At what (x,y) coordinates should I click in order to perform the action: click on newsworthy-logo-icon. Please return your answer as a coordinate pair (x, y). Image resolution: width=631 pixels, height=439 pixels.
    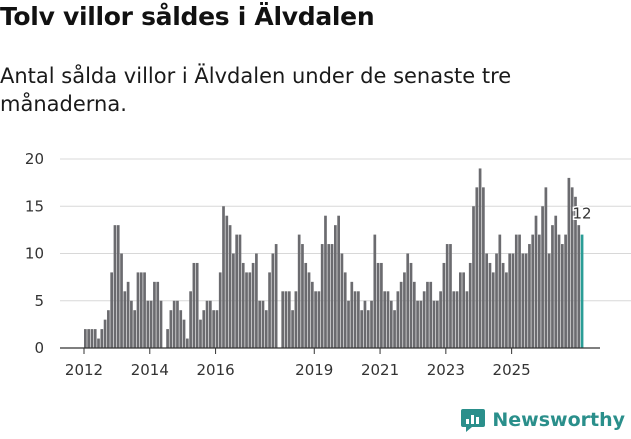
    Looking at the image, I should click on (473, 420).